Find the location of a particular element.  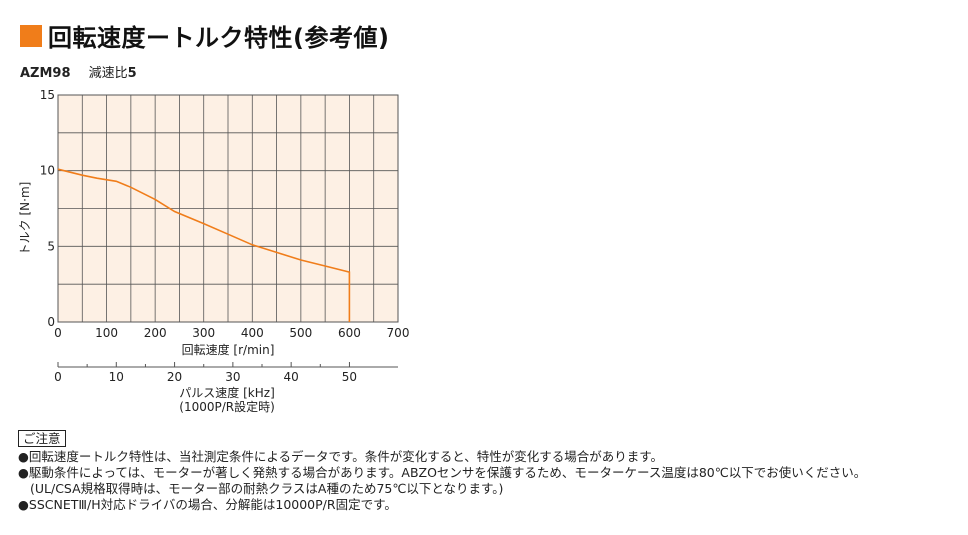

y-tick-label: 10 is located at coordinates (47, 171).